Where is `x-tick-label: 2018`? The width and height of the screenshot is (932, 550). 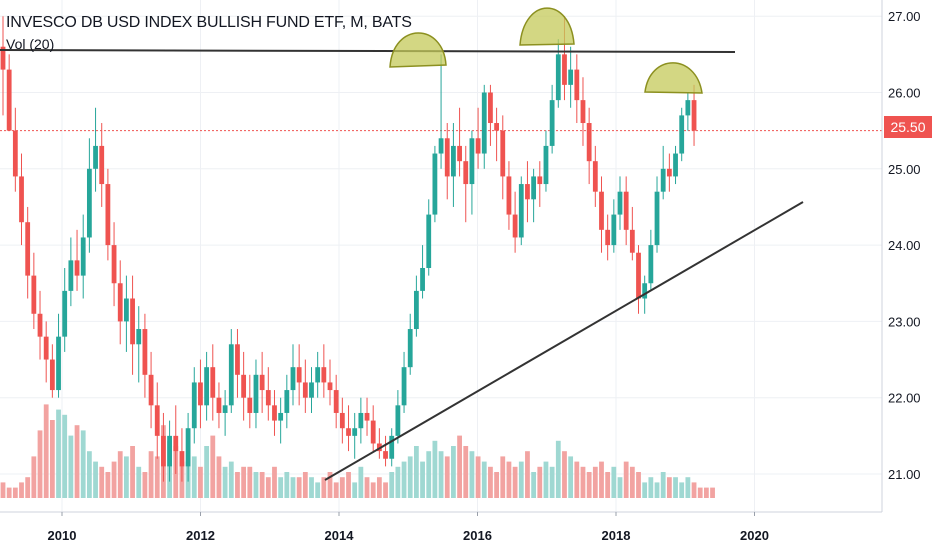
x-tick-label: 2018 is located at coordinates (616, 535).